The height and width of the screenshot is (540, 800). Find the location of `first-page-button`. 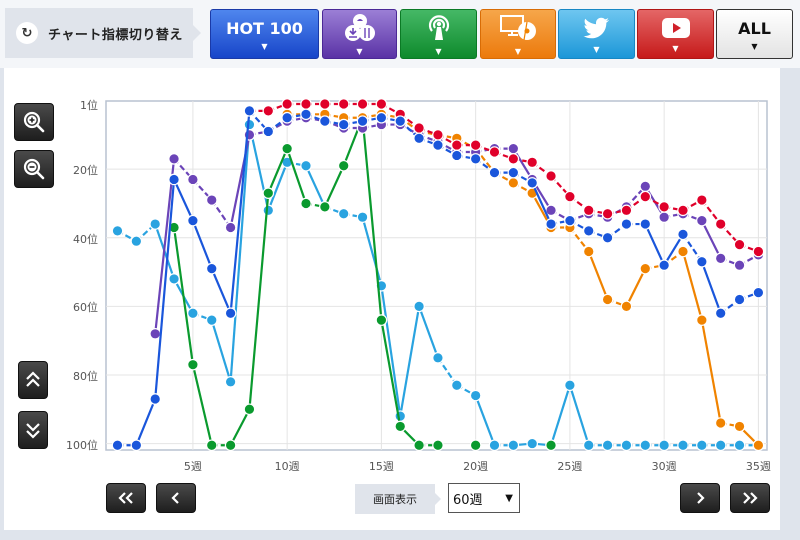

first-page-button is located at coordinates (126, 498).